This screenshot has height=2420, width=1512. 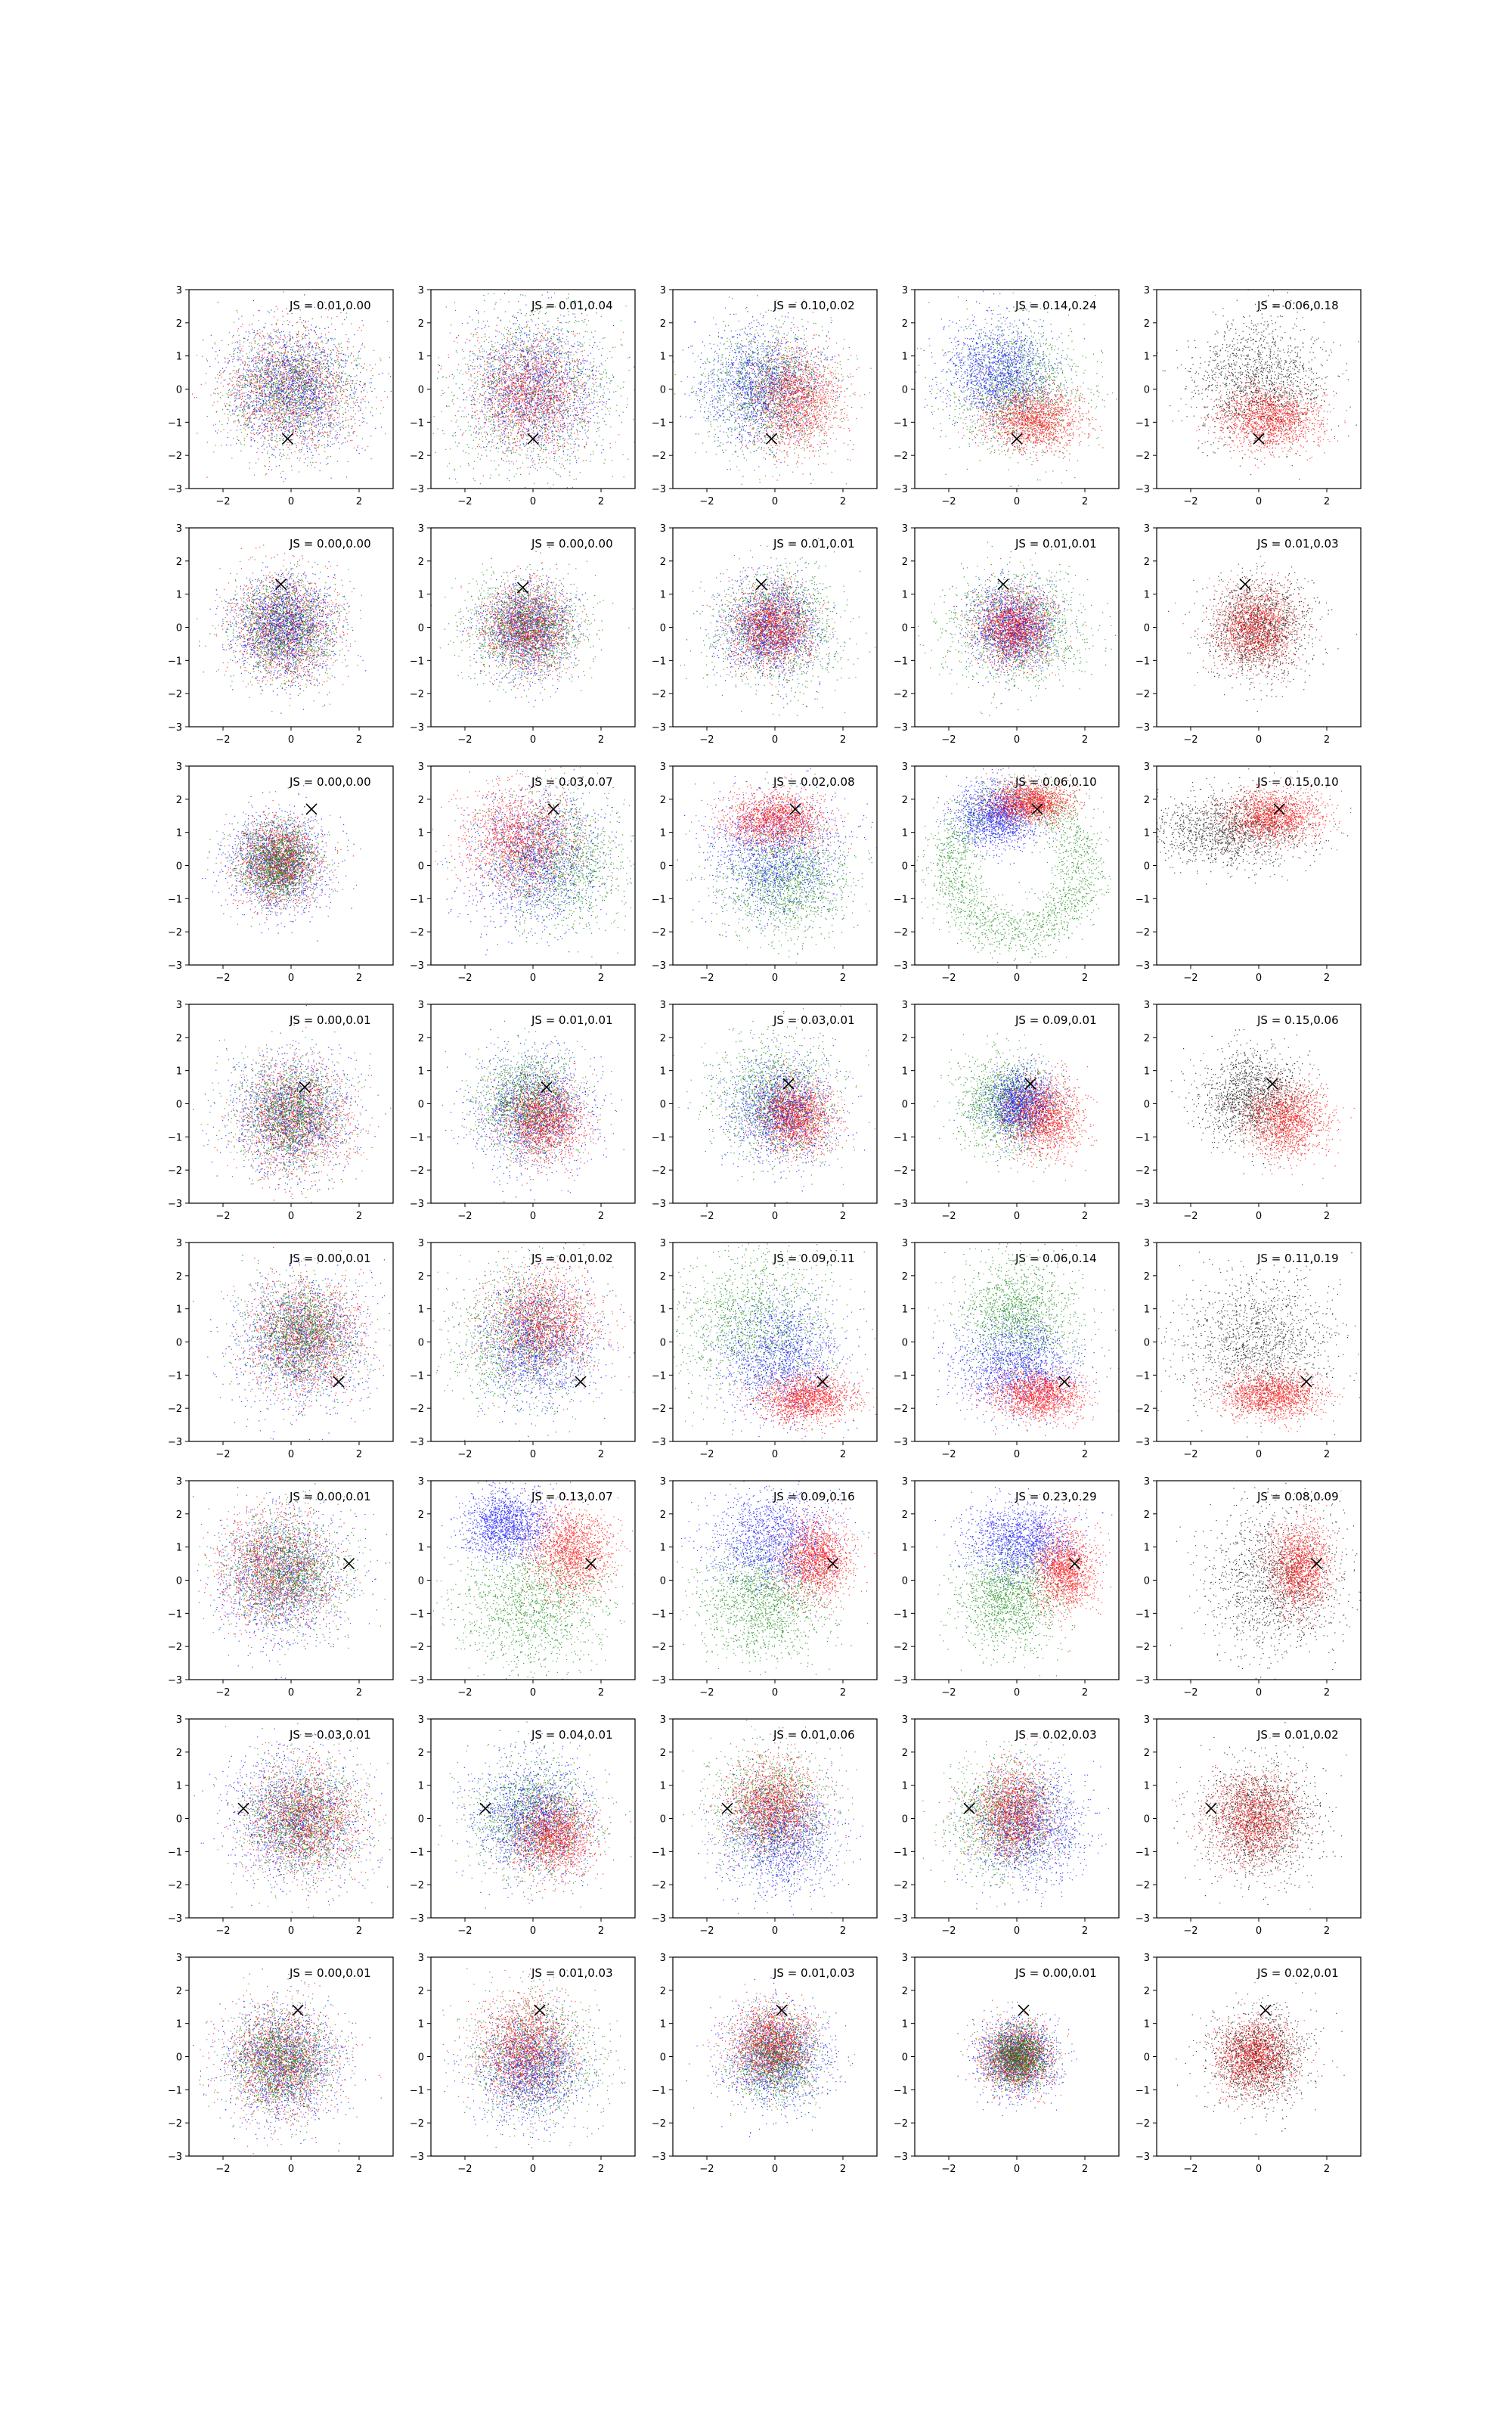 What do you see at coordinates (1297, 1020) in the screenshot?
I see `js-annotation: JS = 0.15,0.06` at bounding box center [1297, 1020].